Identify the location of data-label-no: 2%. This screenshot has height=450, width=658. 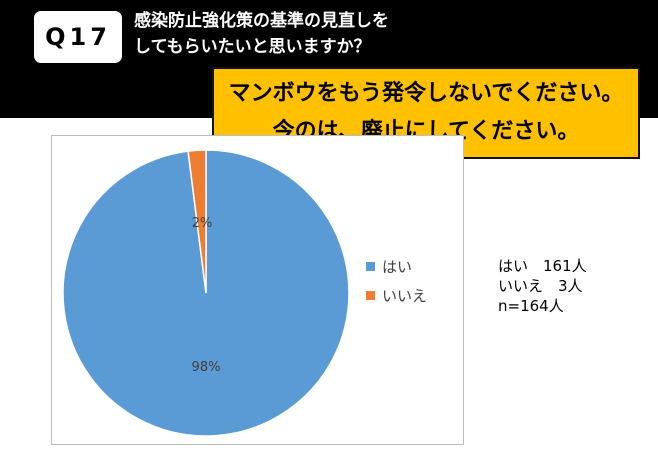
(202, 223).